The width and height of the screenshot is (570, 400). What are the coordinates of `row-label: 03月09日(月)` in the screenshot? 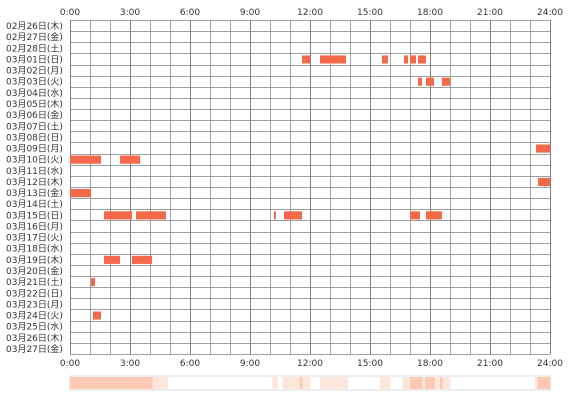 It's located at (34, 149).